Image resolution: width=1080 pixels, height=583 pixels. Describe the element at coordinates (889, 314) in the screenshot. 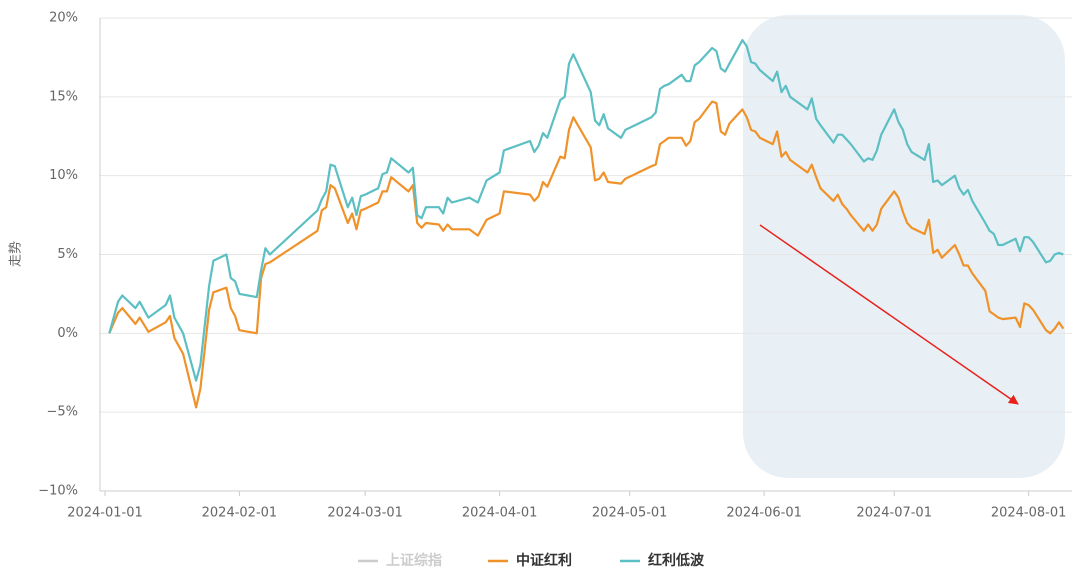

I see `trend-arrow` at that location.